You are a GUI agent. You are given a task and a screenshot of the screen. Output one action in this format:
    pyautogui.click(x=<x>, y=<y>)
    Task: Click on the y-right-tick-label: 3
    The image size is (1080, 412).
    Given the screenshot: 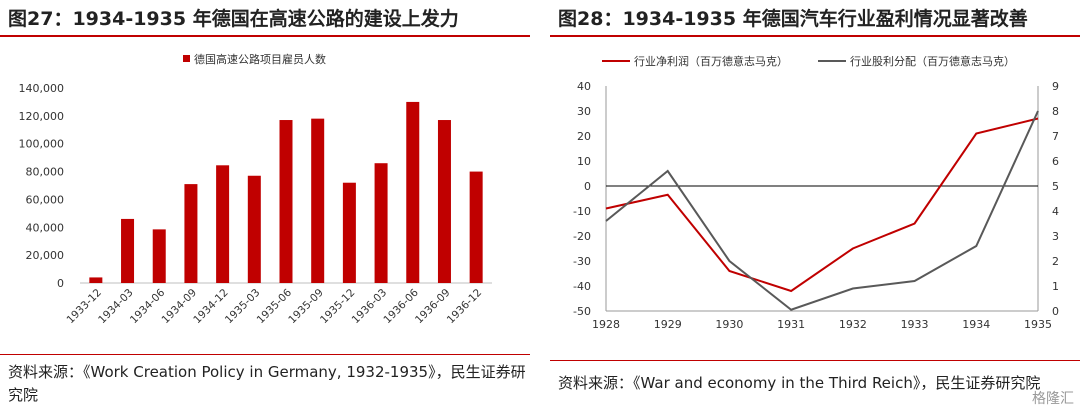 What is the action you would take?
    pyautogui.click(x=1055, y=236)
    